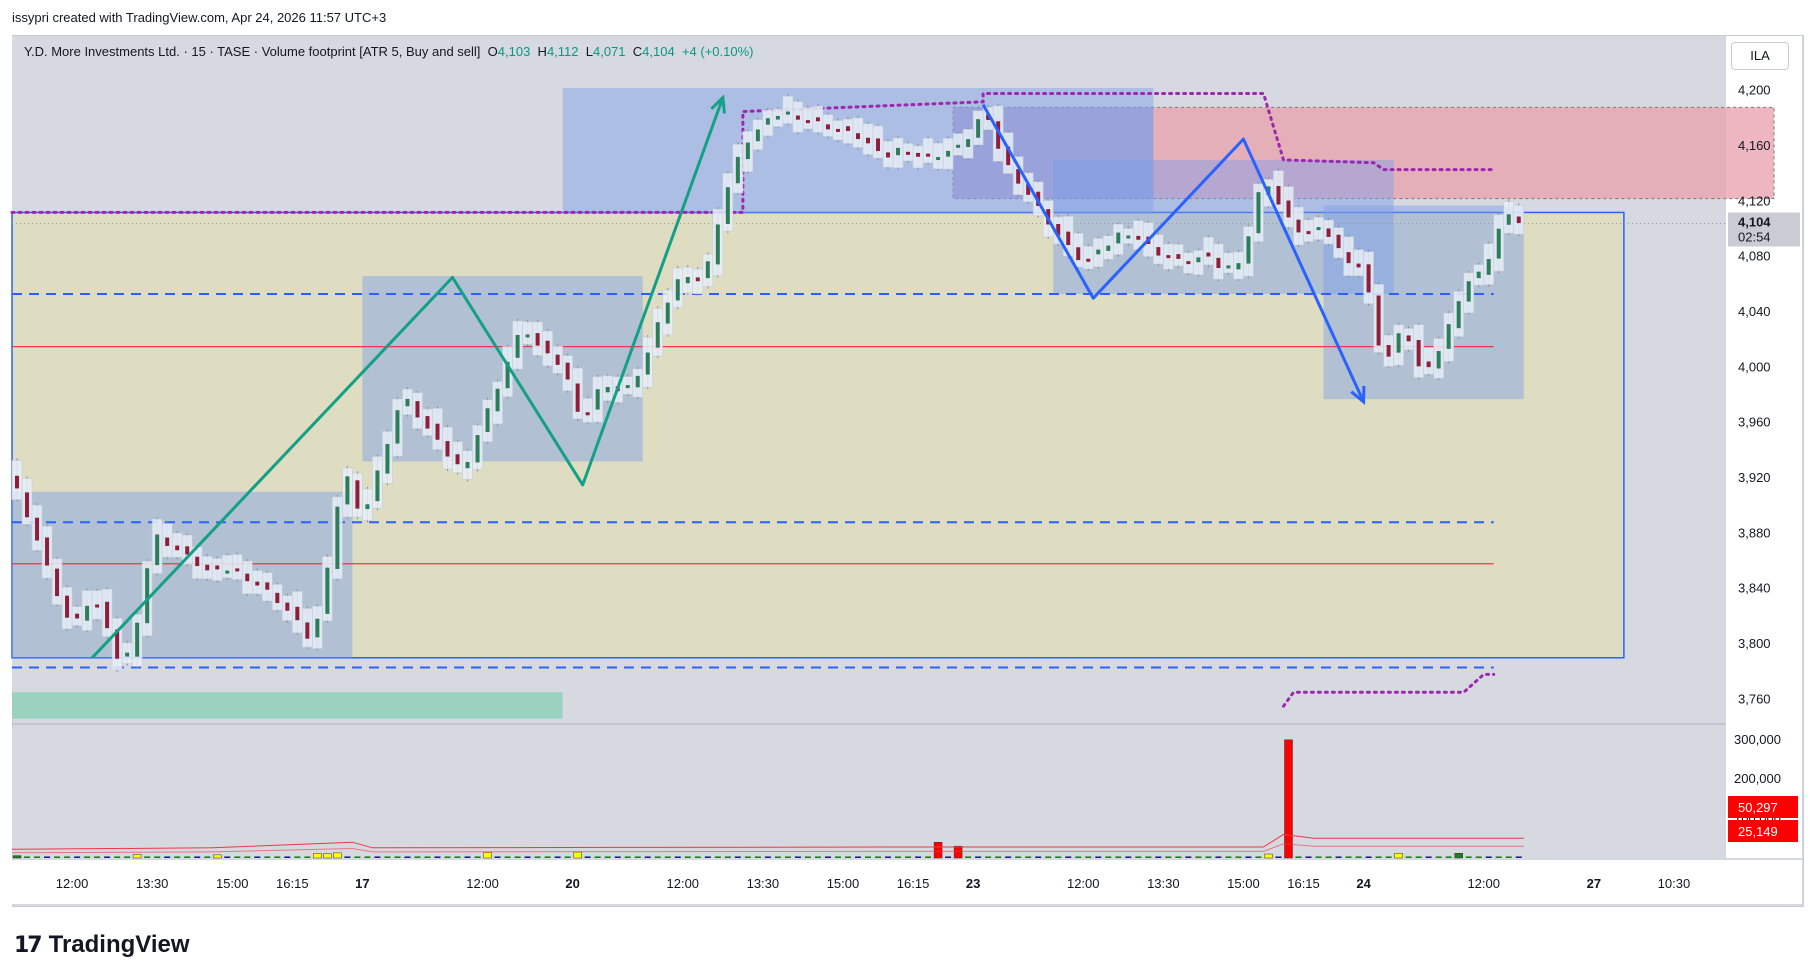 The image size is (1814, 980). I want to click on volume-badge-lower: 25,149, so click(1758, 831).